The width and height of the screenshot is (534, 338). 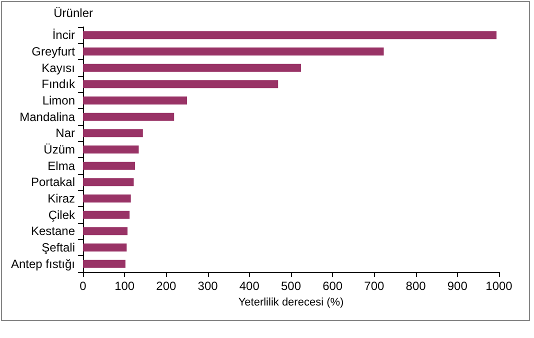 I want to click on y-tick-label: Kestane, so click(x=53, y=231).